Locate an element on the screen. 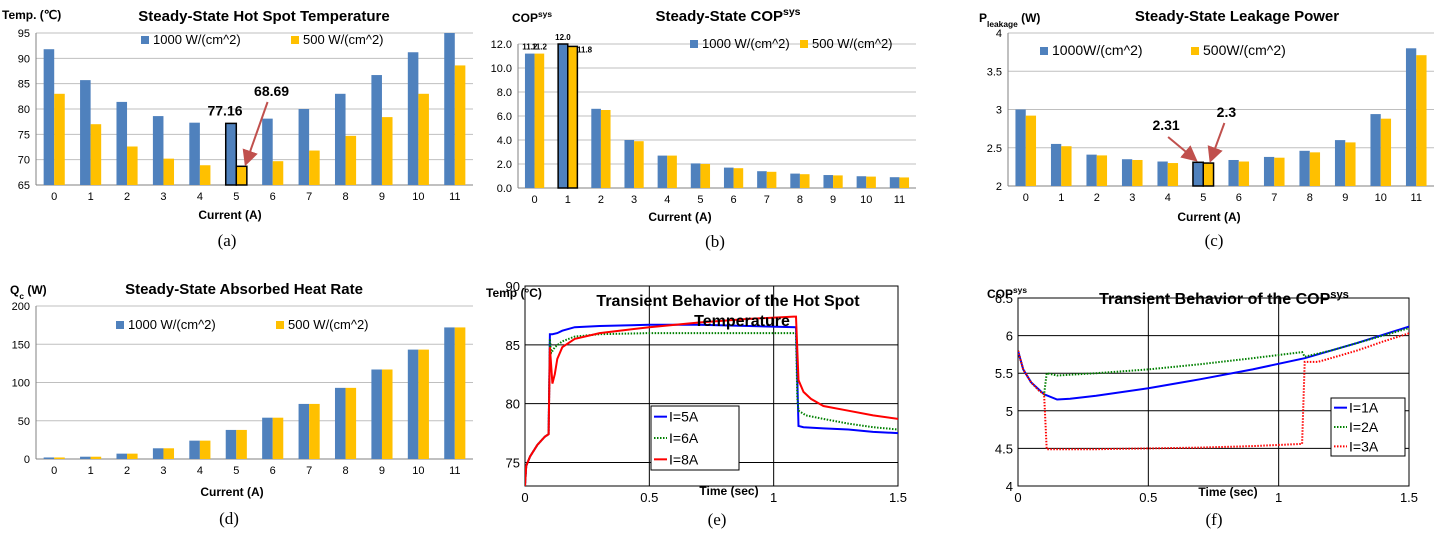 The width and height of the screenshot is (1444, 537). data-label: 11.2 is located at coordinates (540, 47).